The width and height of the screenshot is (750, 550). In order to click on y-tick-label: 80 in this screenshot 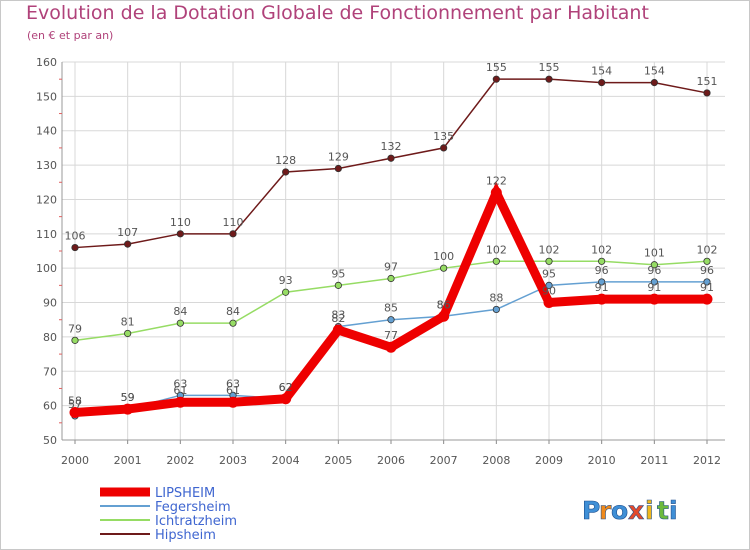, I will do `click(50, 337)`.